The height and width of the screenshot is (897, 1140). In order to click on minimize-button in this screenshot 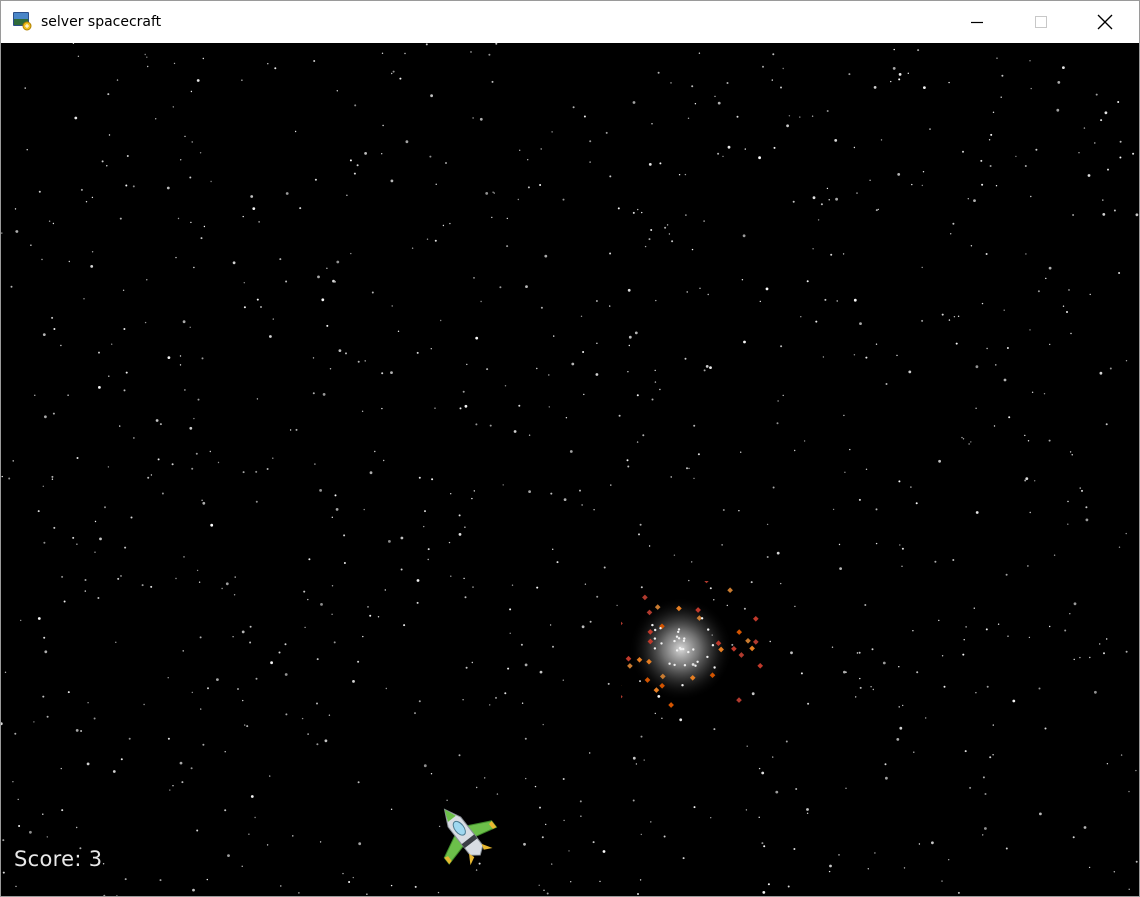, I will do `click(977, 22)`.